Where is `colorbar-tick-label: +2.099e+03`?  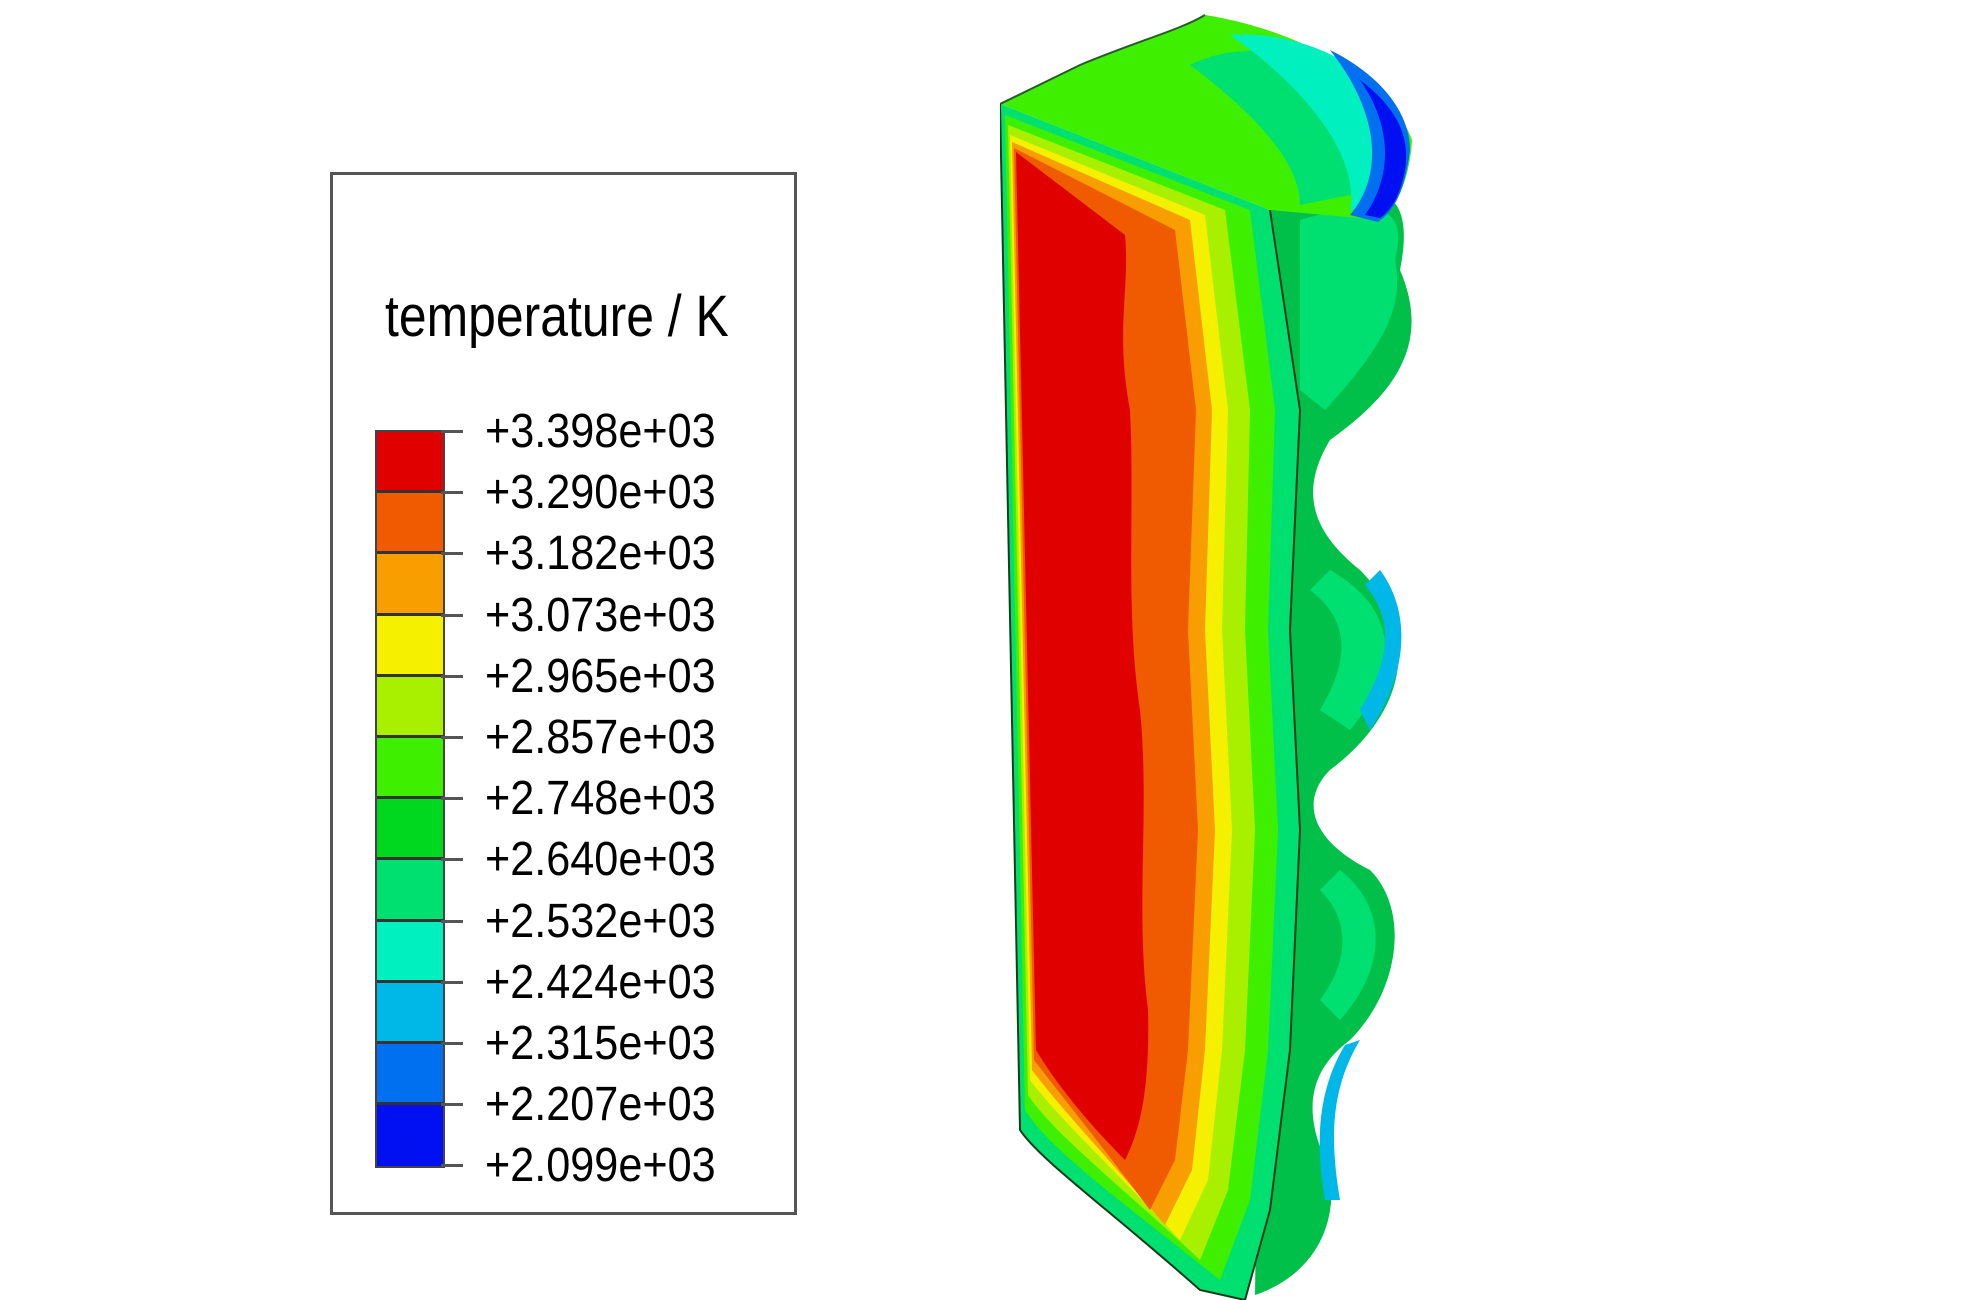 colorbar-tick-label: +2.099e+03 is located at coordinates (600, 1166).